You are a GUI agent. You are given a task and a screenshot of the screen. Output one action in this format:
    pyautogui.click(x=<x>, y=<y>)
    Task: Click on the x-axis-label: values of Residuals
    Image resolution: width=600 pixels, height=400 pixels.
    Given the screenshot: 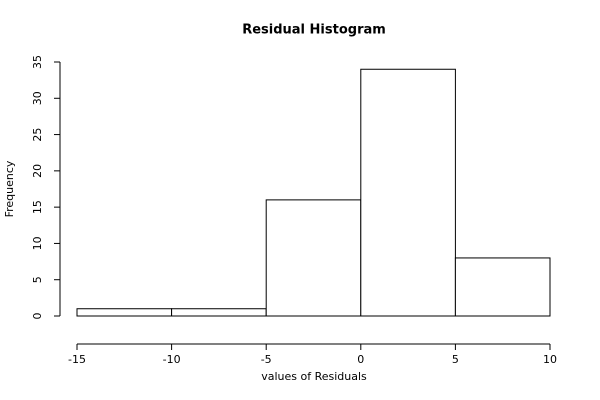 What is the action you would take?
    pyautogui.click(x=314, y=376)
    